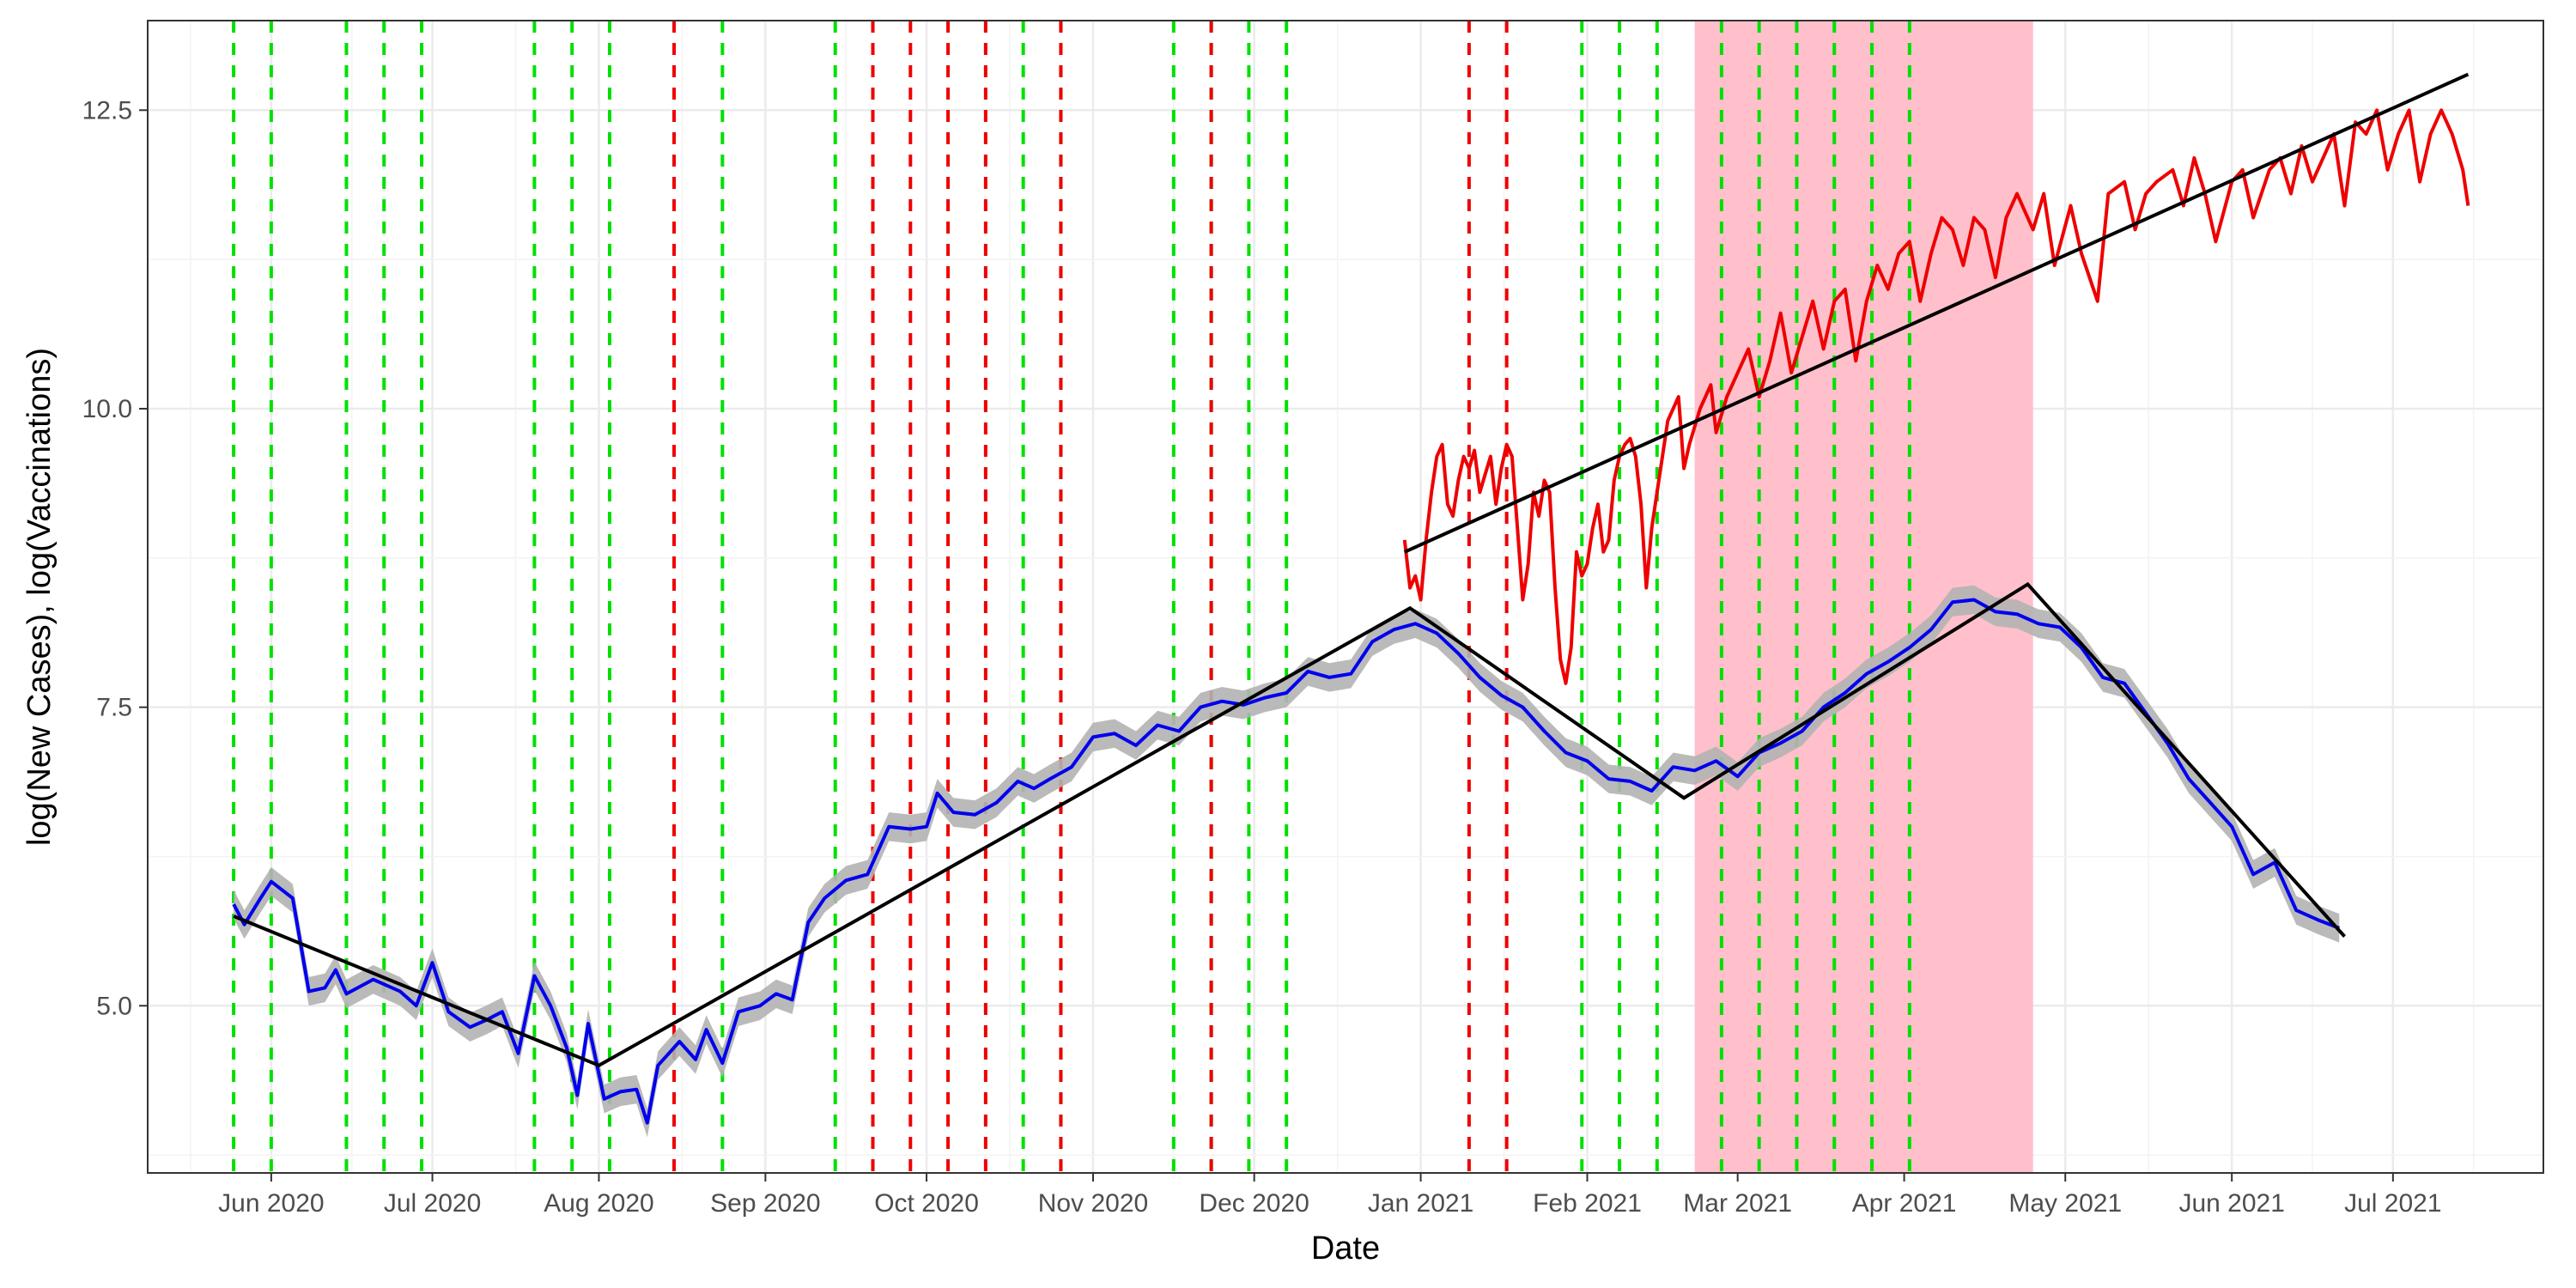  Describe the element at coordinates (107, 111) in the screenshot. I see `y-tick-label: 12.5` at that location.